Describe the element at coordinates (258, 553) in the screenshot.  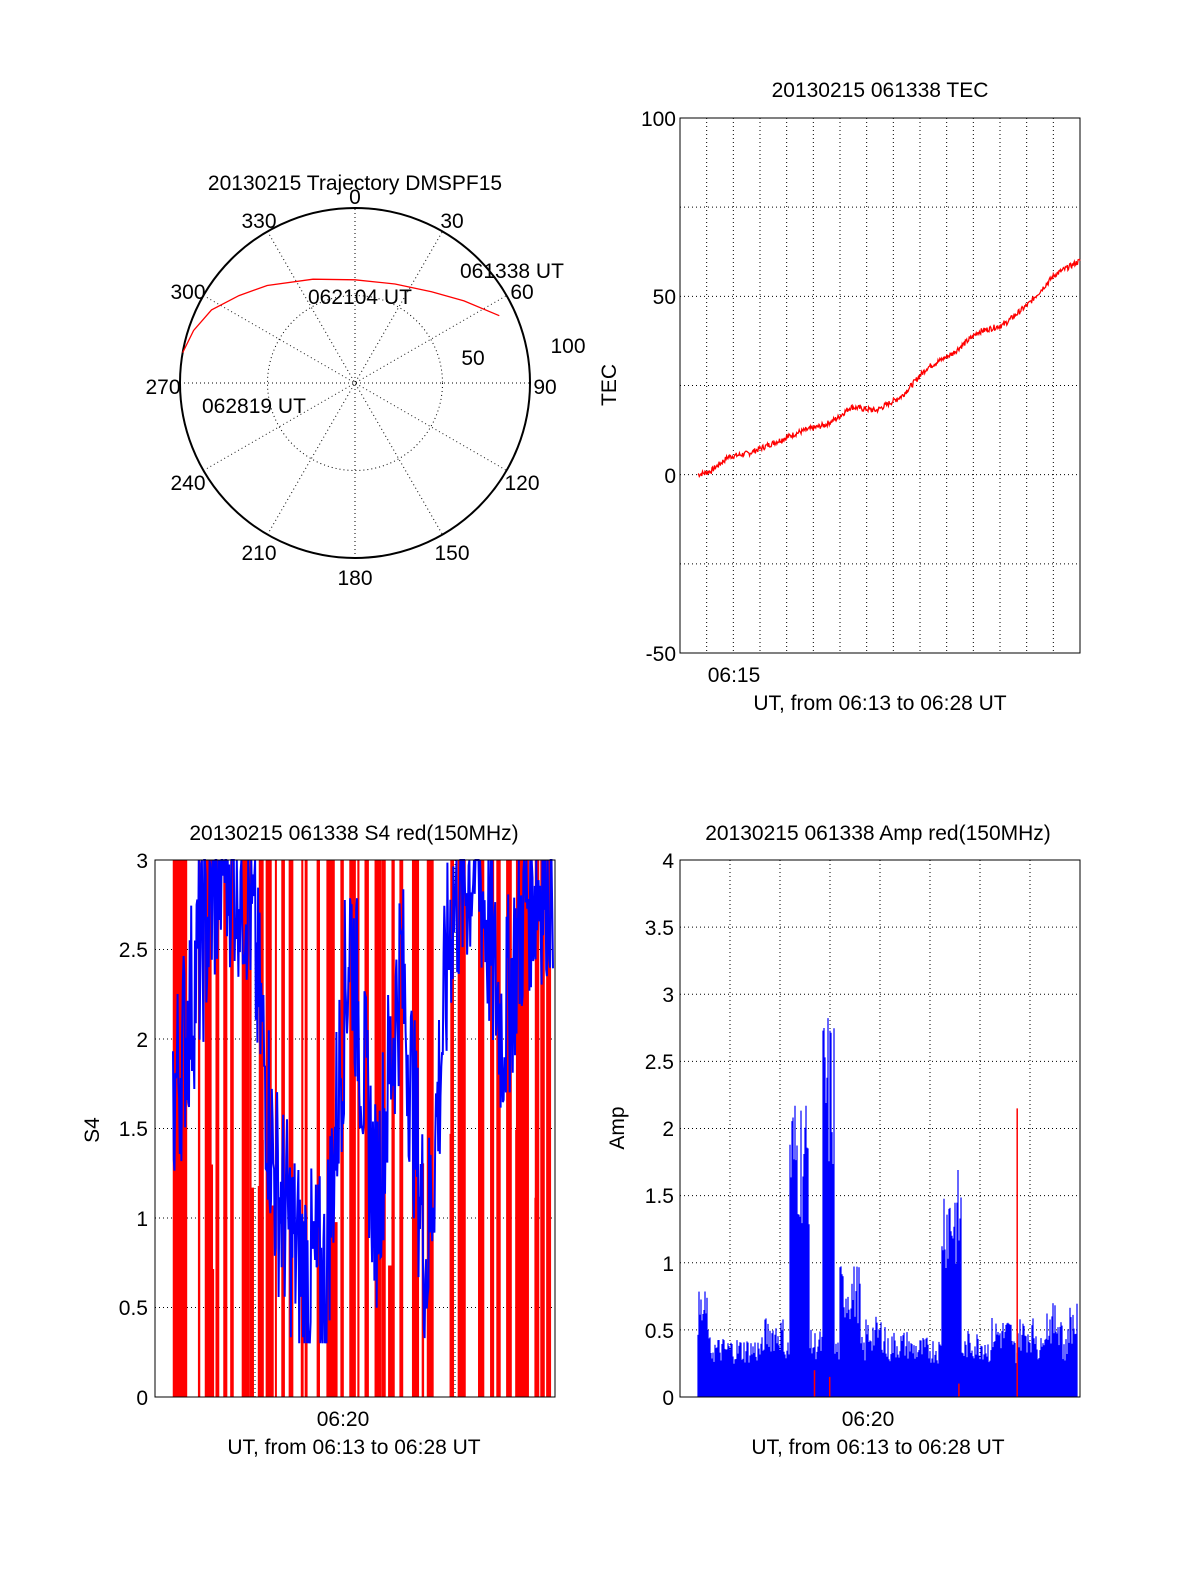
I see `az-label-210: 210` at that location.